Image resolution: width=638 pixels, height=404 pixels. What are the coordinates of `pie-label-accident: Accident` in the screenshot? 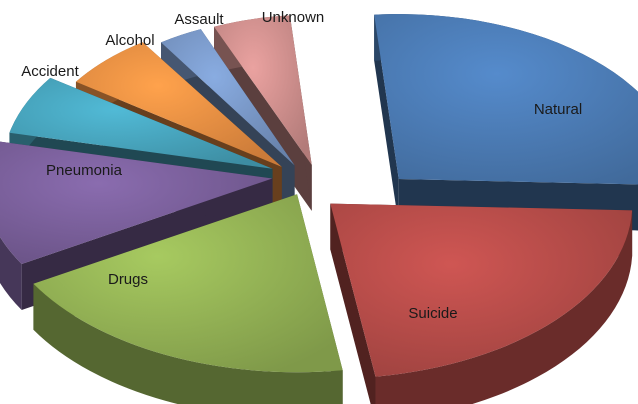 It's located at (50, 71).